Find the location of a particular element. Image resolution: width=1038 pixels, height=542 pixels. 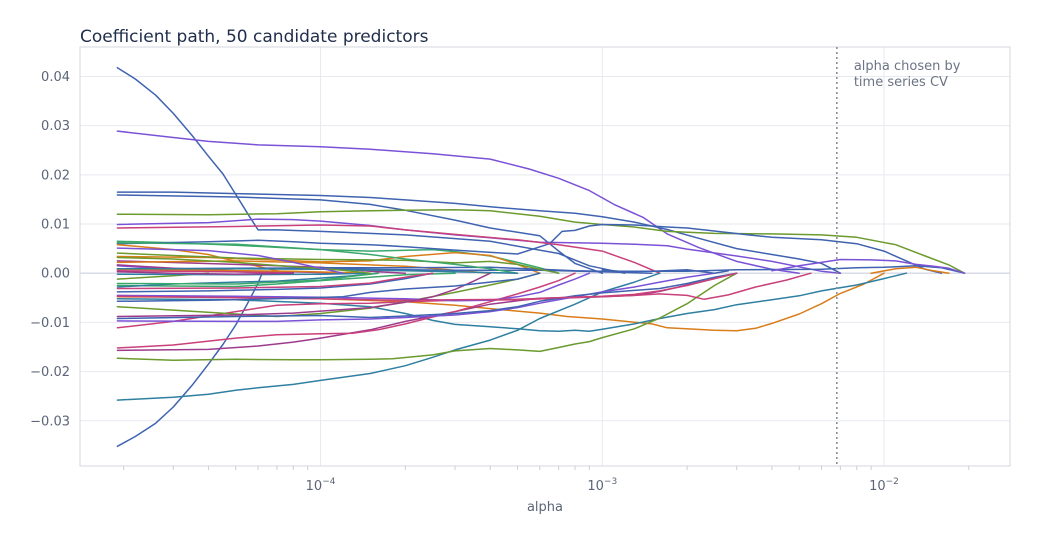

annotation-line-1: alpha chosen by is located at coordinates (907, 66).